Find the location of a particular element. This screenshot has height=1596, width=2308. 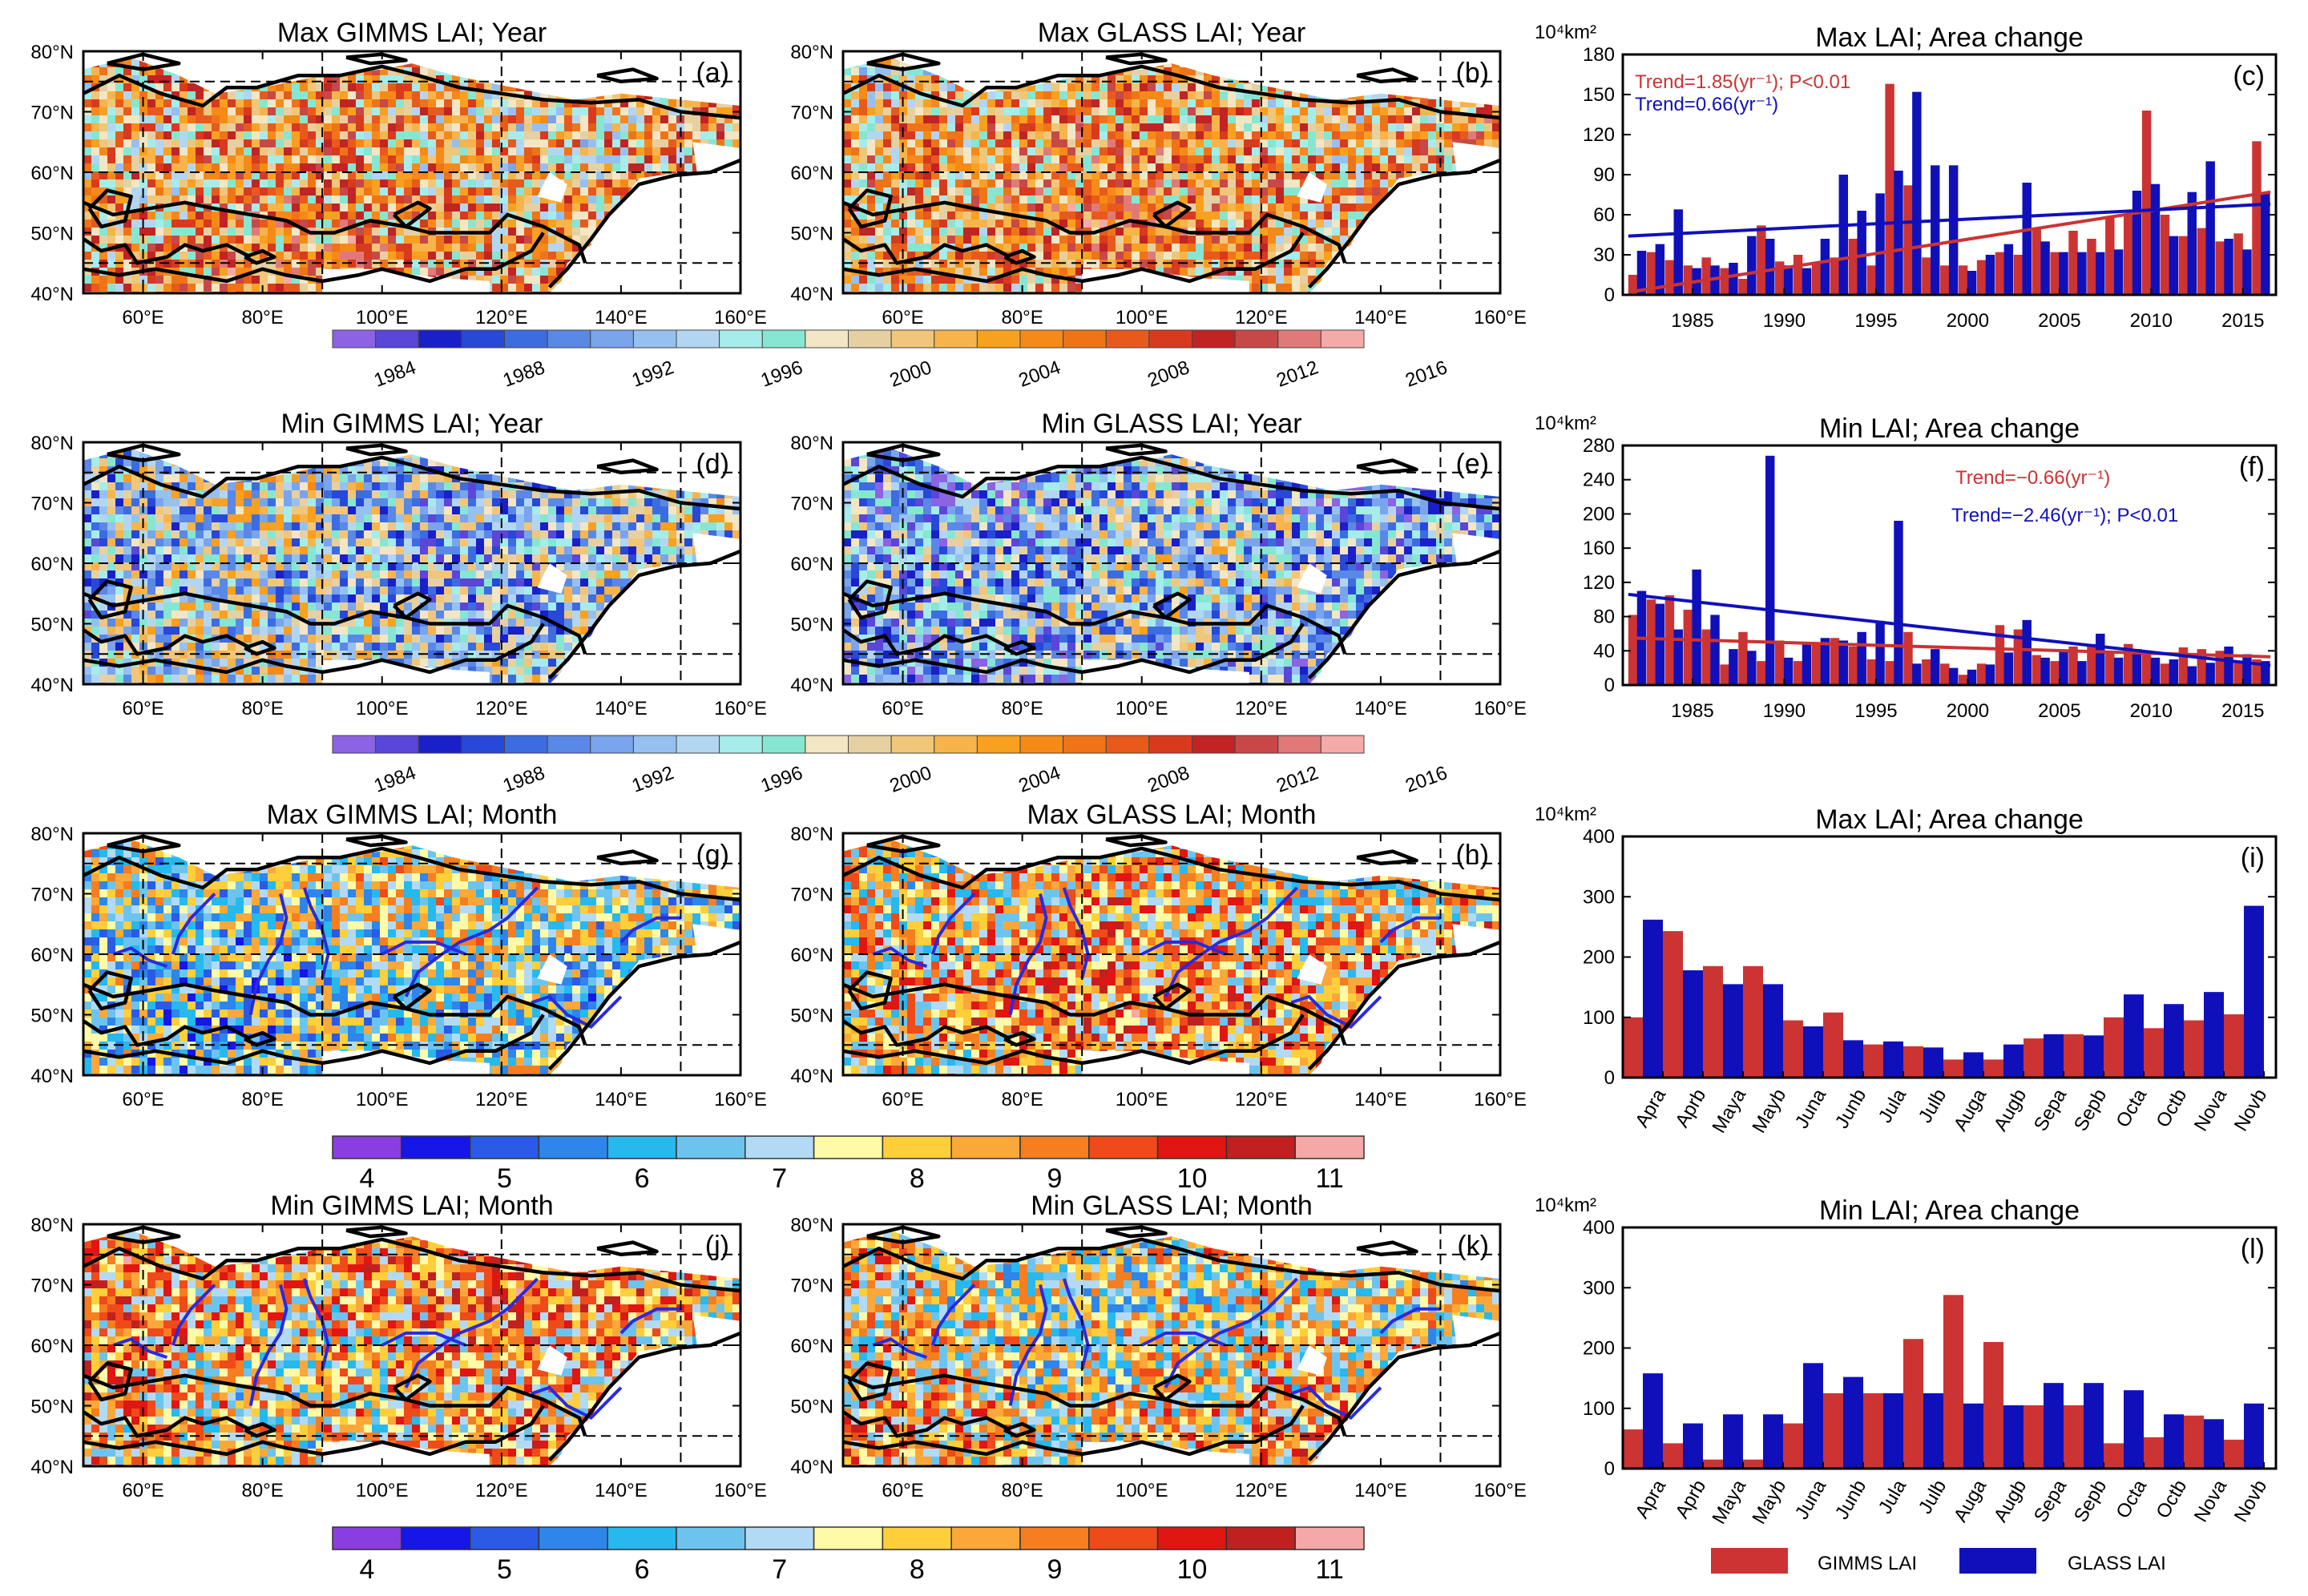

legend-label-gimms: GIMMS LAI is located at coordinates (1867, 1563).